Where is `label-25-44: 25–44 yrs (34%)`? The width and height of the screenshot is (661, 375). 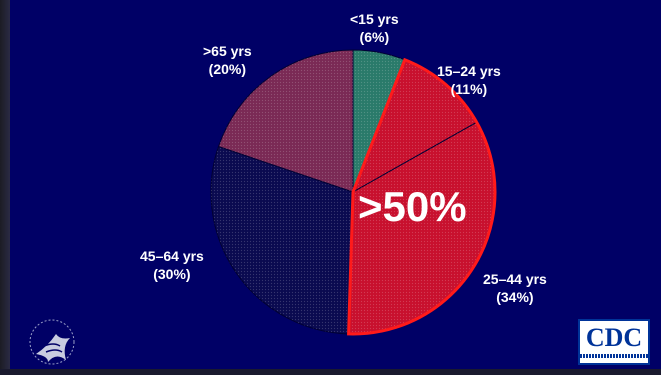
label-25-44: 25–44 yrs (34%) is located at coordinates (515, 288).